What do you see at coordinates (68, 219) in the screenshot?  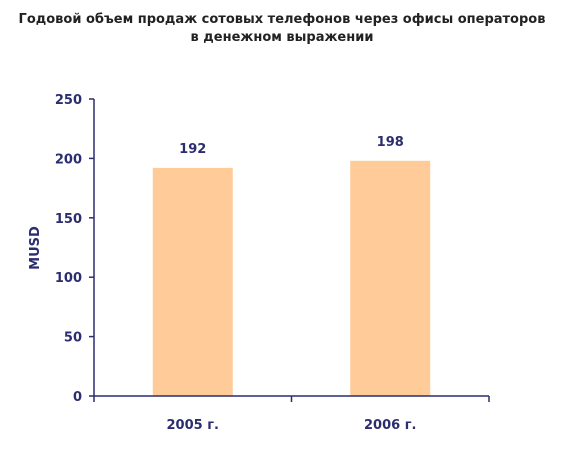 I see `y-tick-label-4: 150` at bounding box center [68, 219].